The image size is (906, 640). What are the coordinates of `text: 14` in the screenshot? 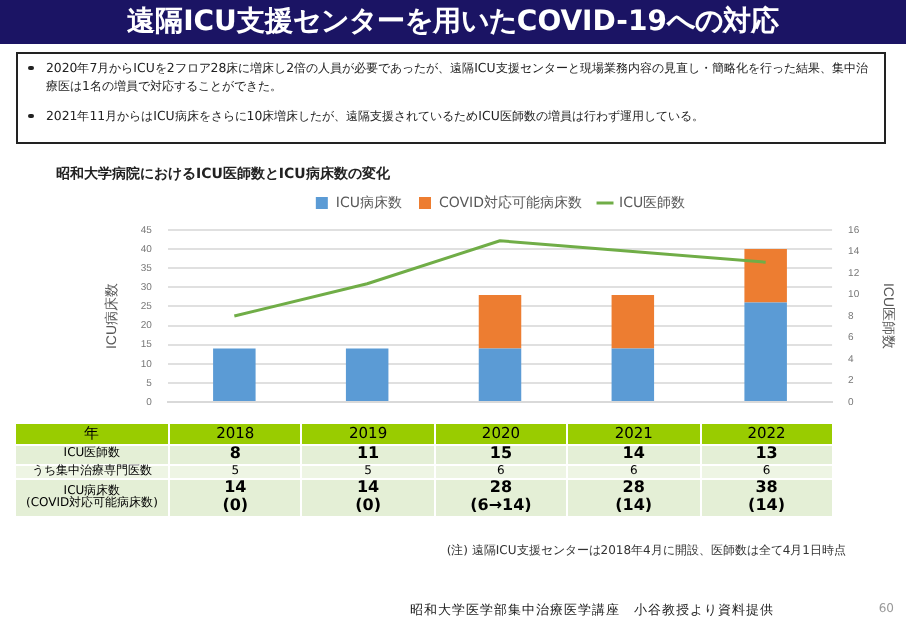 It's located at (634, 454).